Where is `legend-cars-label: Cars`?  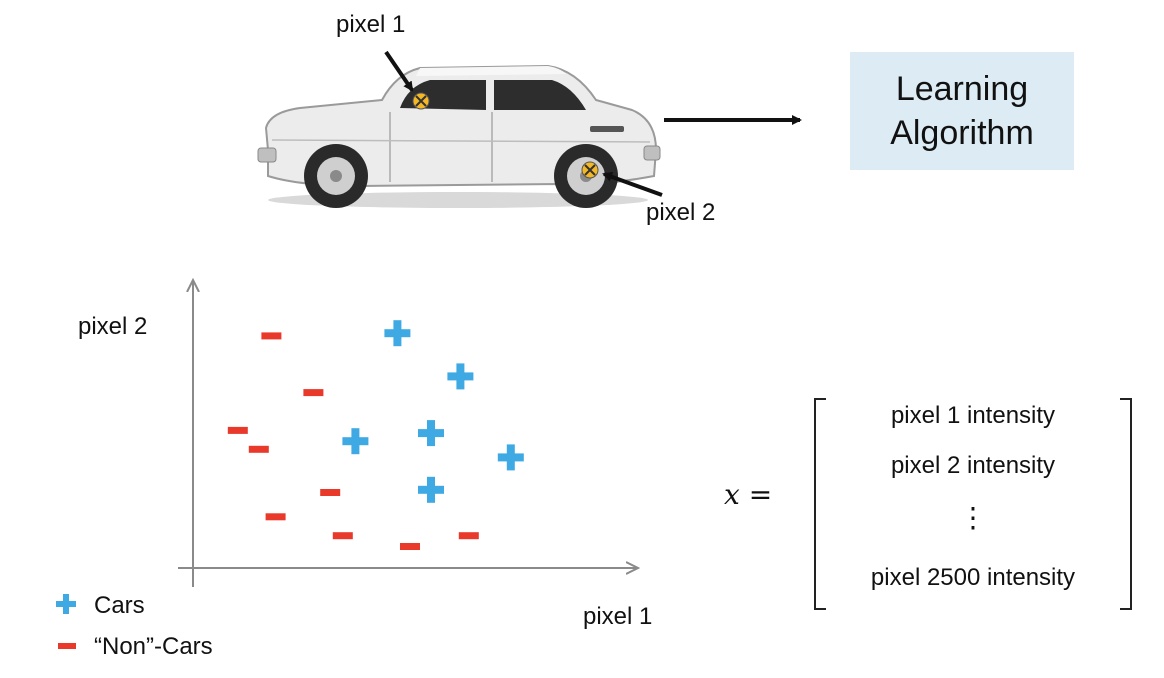 legend-cars-label: Cars is located at coordinates (119, 605).